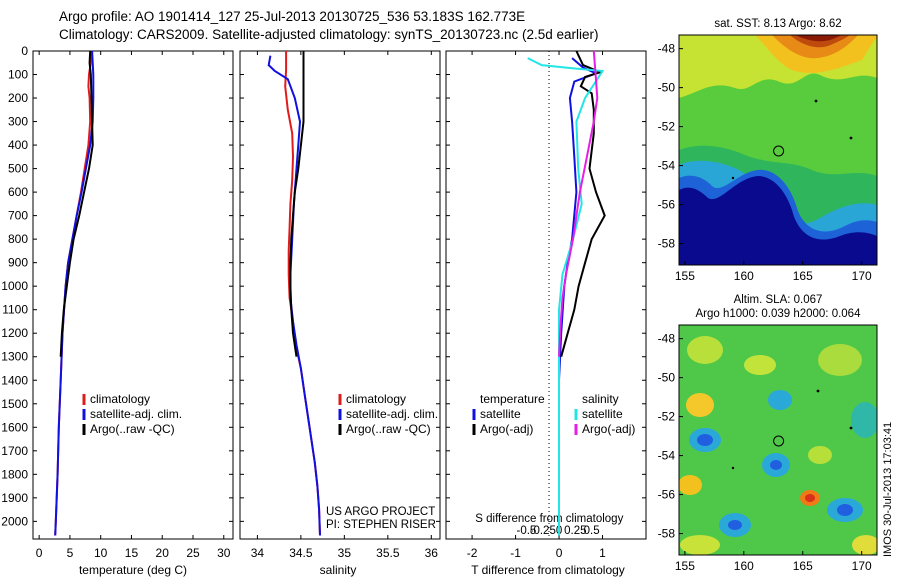 This screenshot has height=580, width=900. I want to click on sla_map-y-tick-label: -58, so click(667, 534).